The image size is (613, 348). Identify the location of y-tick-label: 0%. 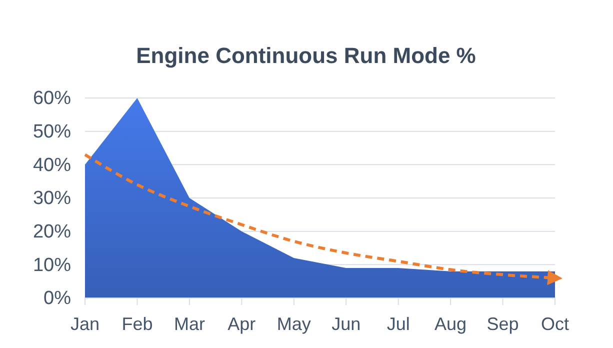
(58, 299).